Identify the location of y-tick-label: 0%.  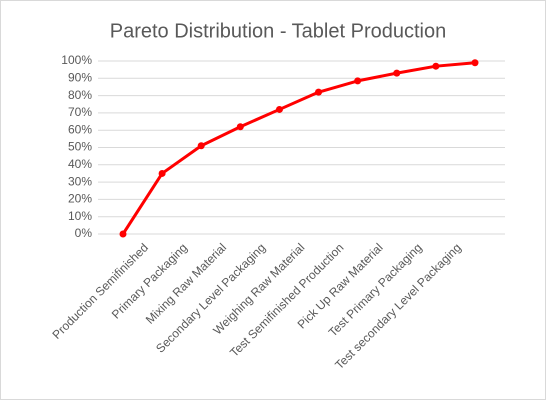
(84, 233).